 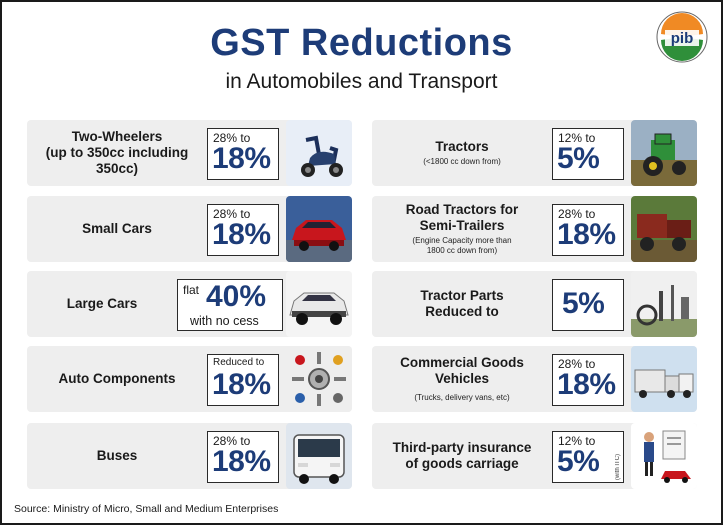 I want to click on card-tractors: Tractors (<1800 cc down from) 12% to 5%, so click(x=534, y=153).